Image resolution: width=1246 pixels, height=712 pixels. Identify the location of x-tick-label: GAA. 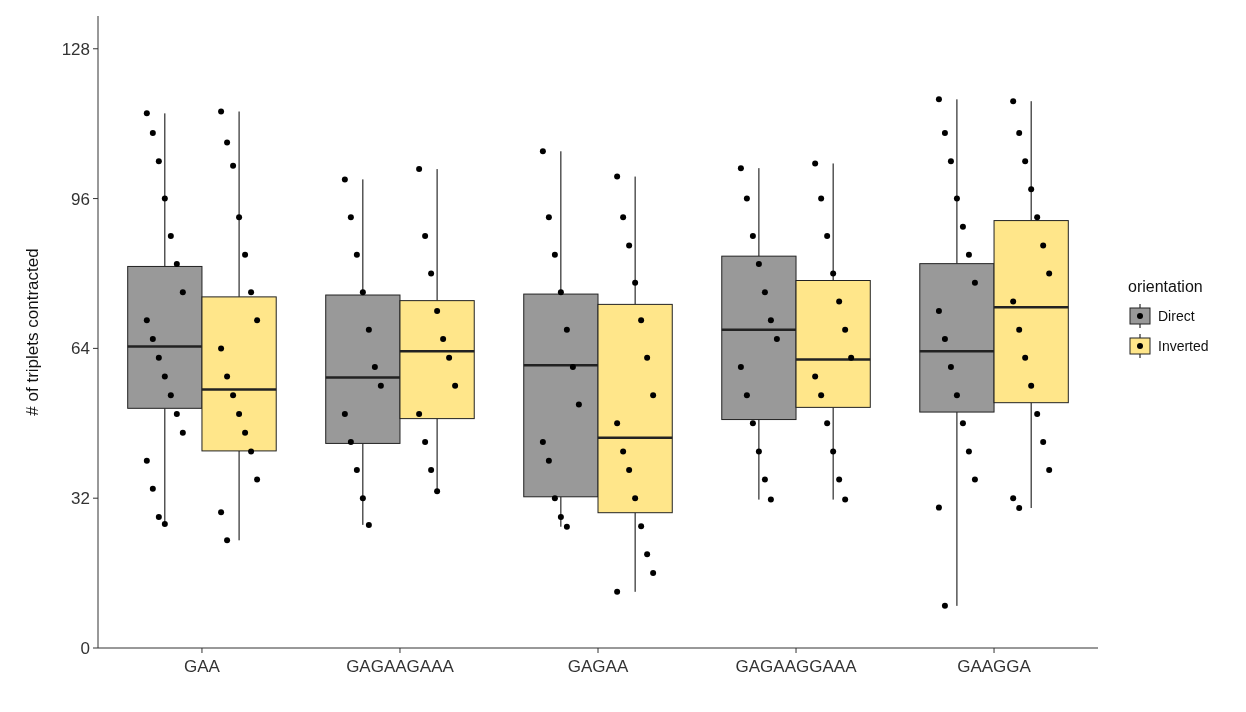
(202, 666).